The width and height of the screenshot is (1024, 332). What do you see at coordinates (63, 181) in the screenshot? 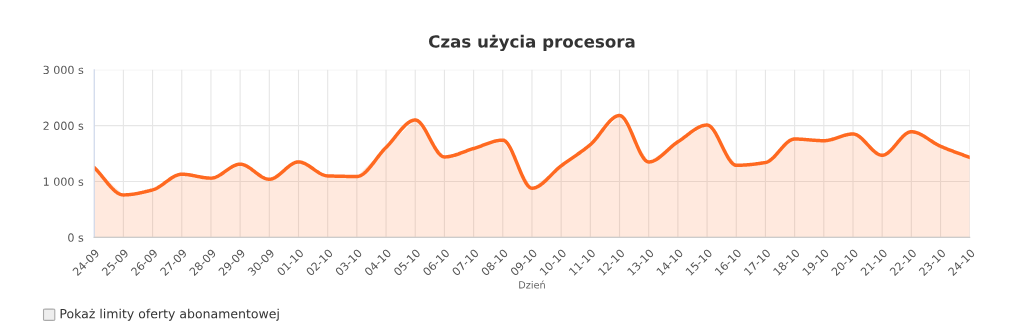
I see `y-tick-label: 1 000 s` at bounding box center [63, 181].